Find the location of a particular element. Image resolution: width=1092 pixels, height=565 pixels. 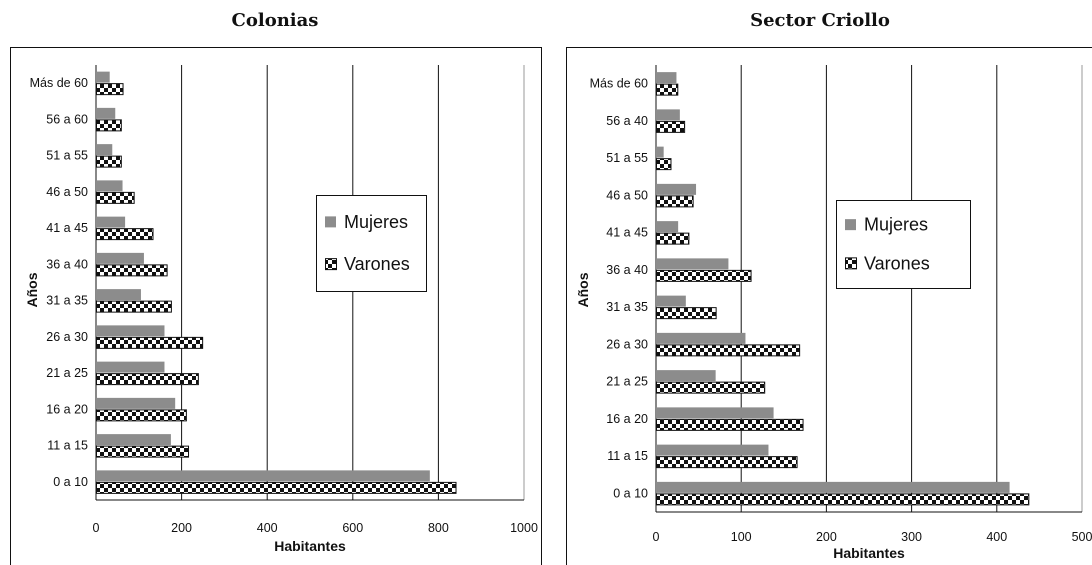

y-tick-label: 56 a 40 is located at coordinates (627, 121).